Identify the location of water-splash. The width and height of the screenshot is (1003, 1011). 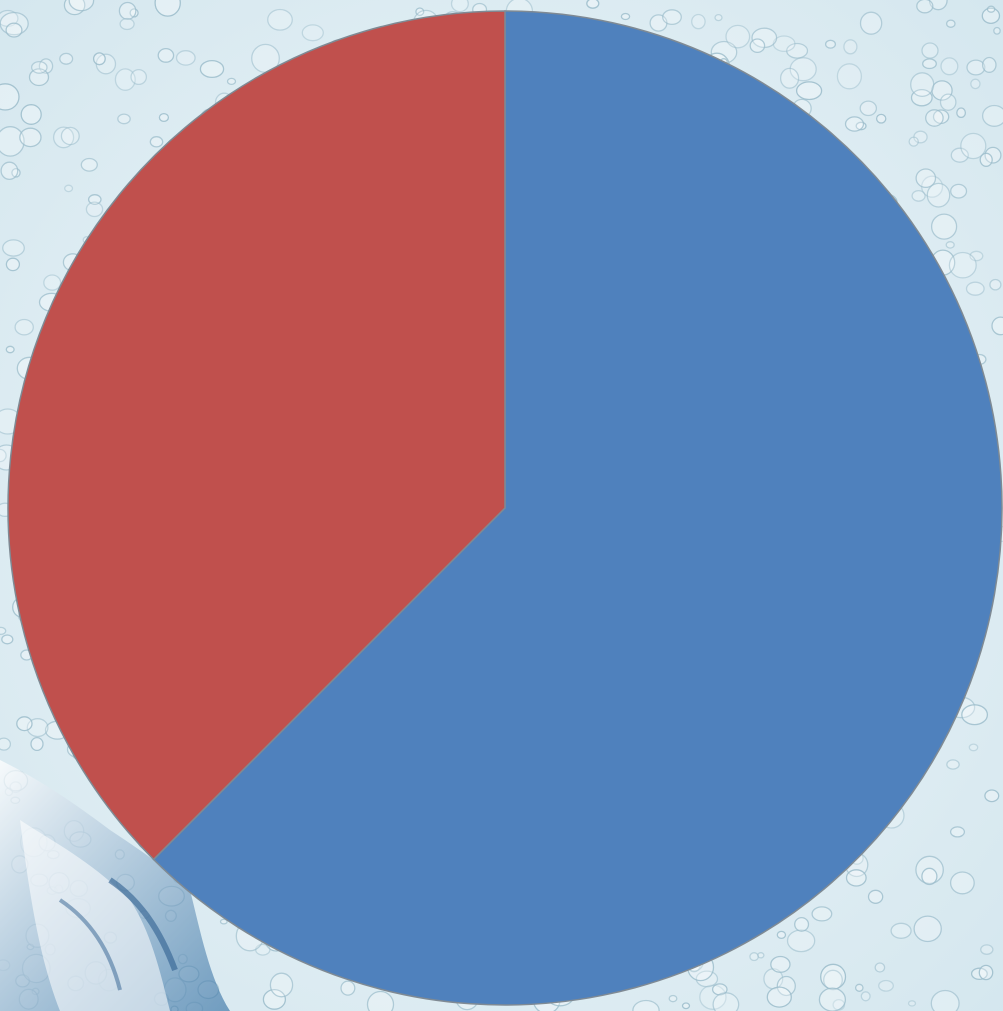
(115, 885).